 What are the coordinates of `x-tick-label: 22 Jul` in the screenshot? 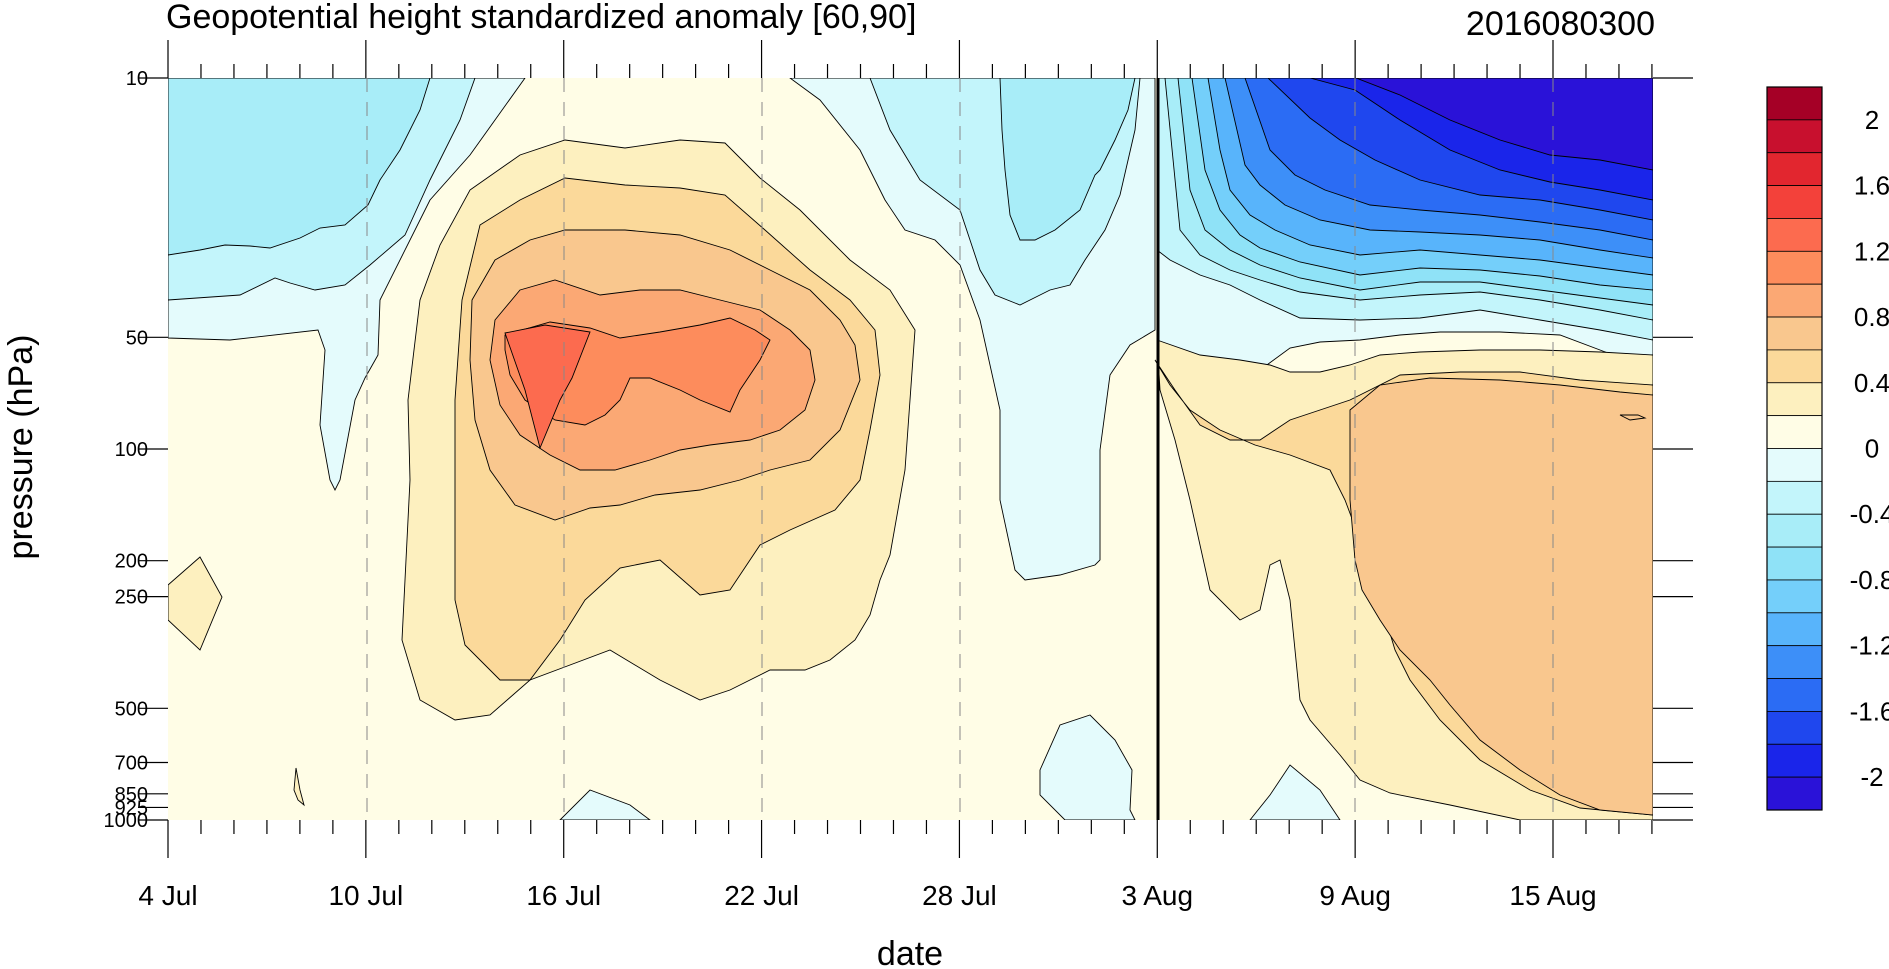 It's located at (761, 895).